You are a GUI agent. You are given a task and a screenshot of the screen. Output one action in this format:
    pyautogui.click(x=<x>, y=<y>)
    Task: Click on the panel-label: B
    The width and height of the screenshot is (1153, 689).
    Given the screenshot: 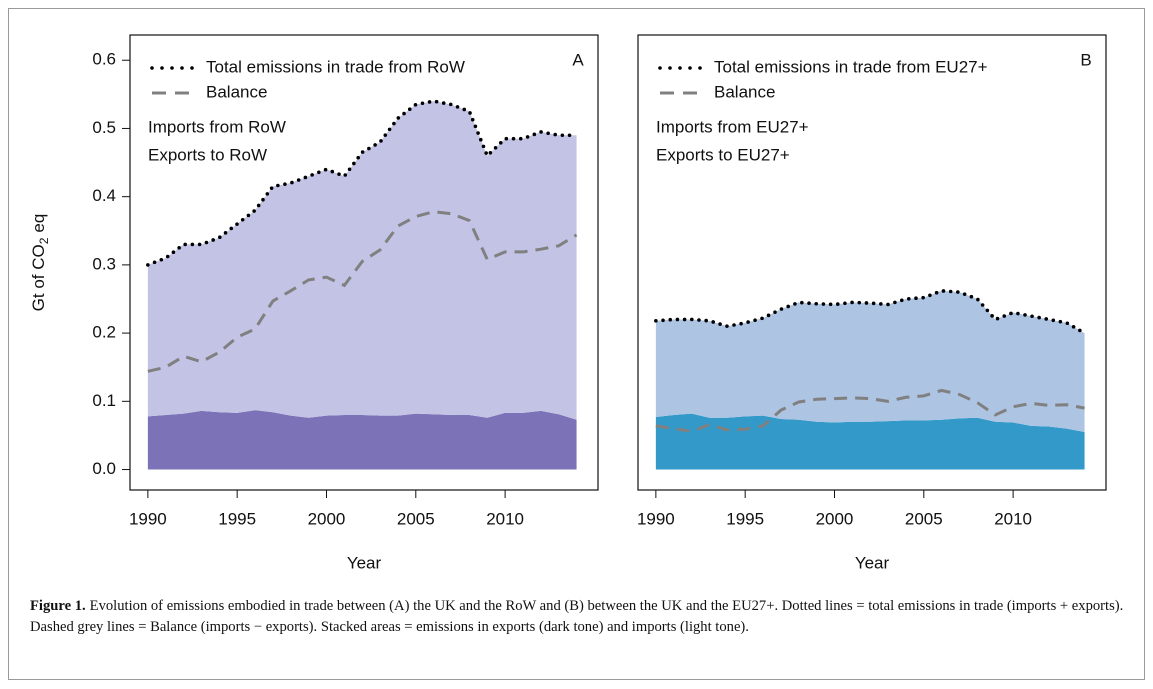 What is the action you would take?
    pyautogui.click(x=1085, y=59)
    